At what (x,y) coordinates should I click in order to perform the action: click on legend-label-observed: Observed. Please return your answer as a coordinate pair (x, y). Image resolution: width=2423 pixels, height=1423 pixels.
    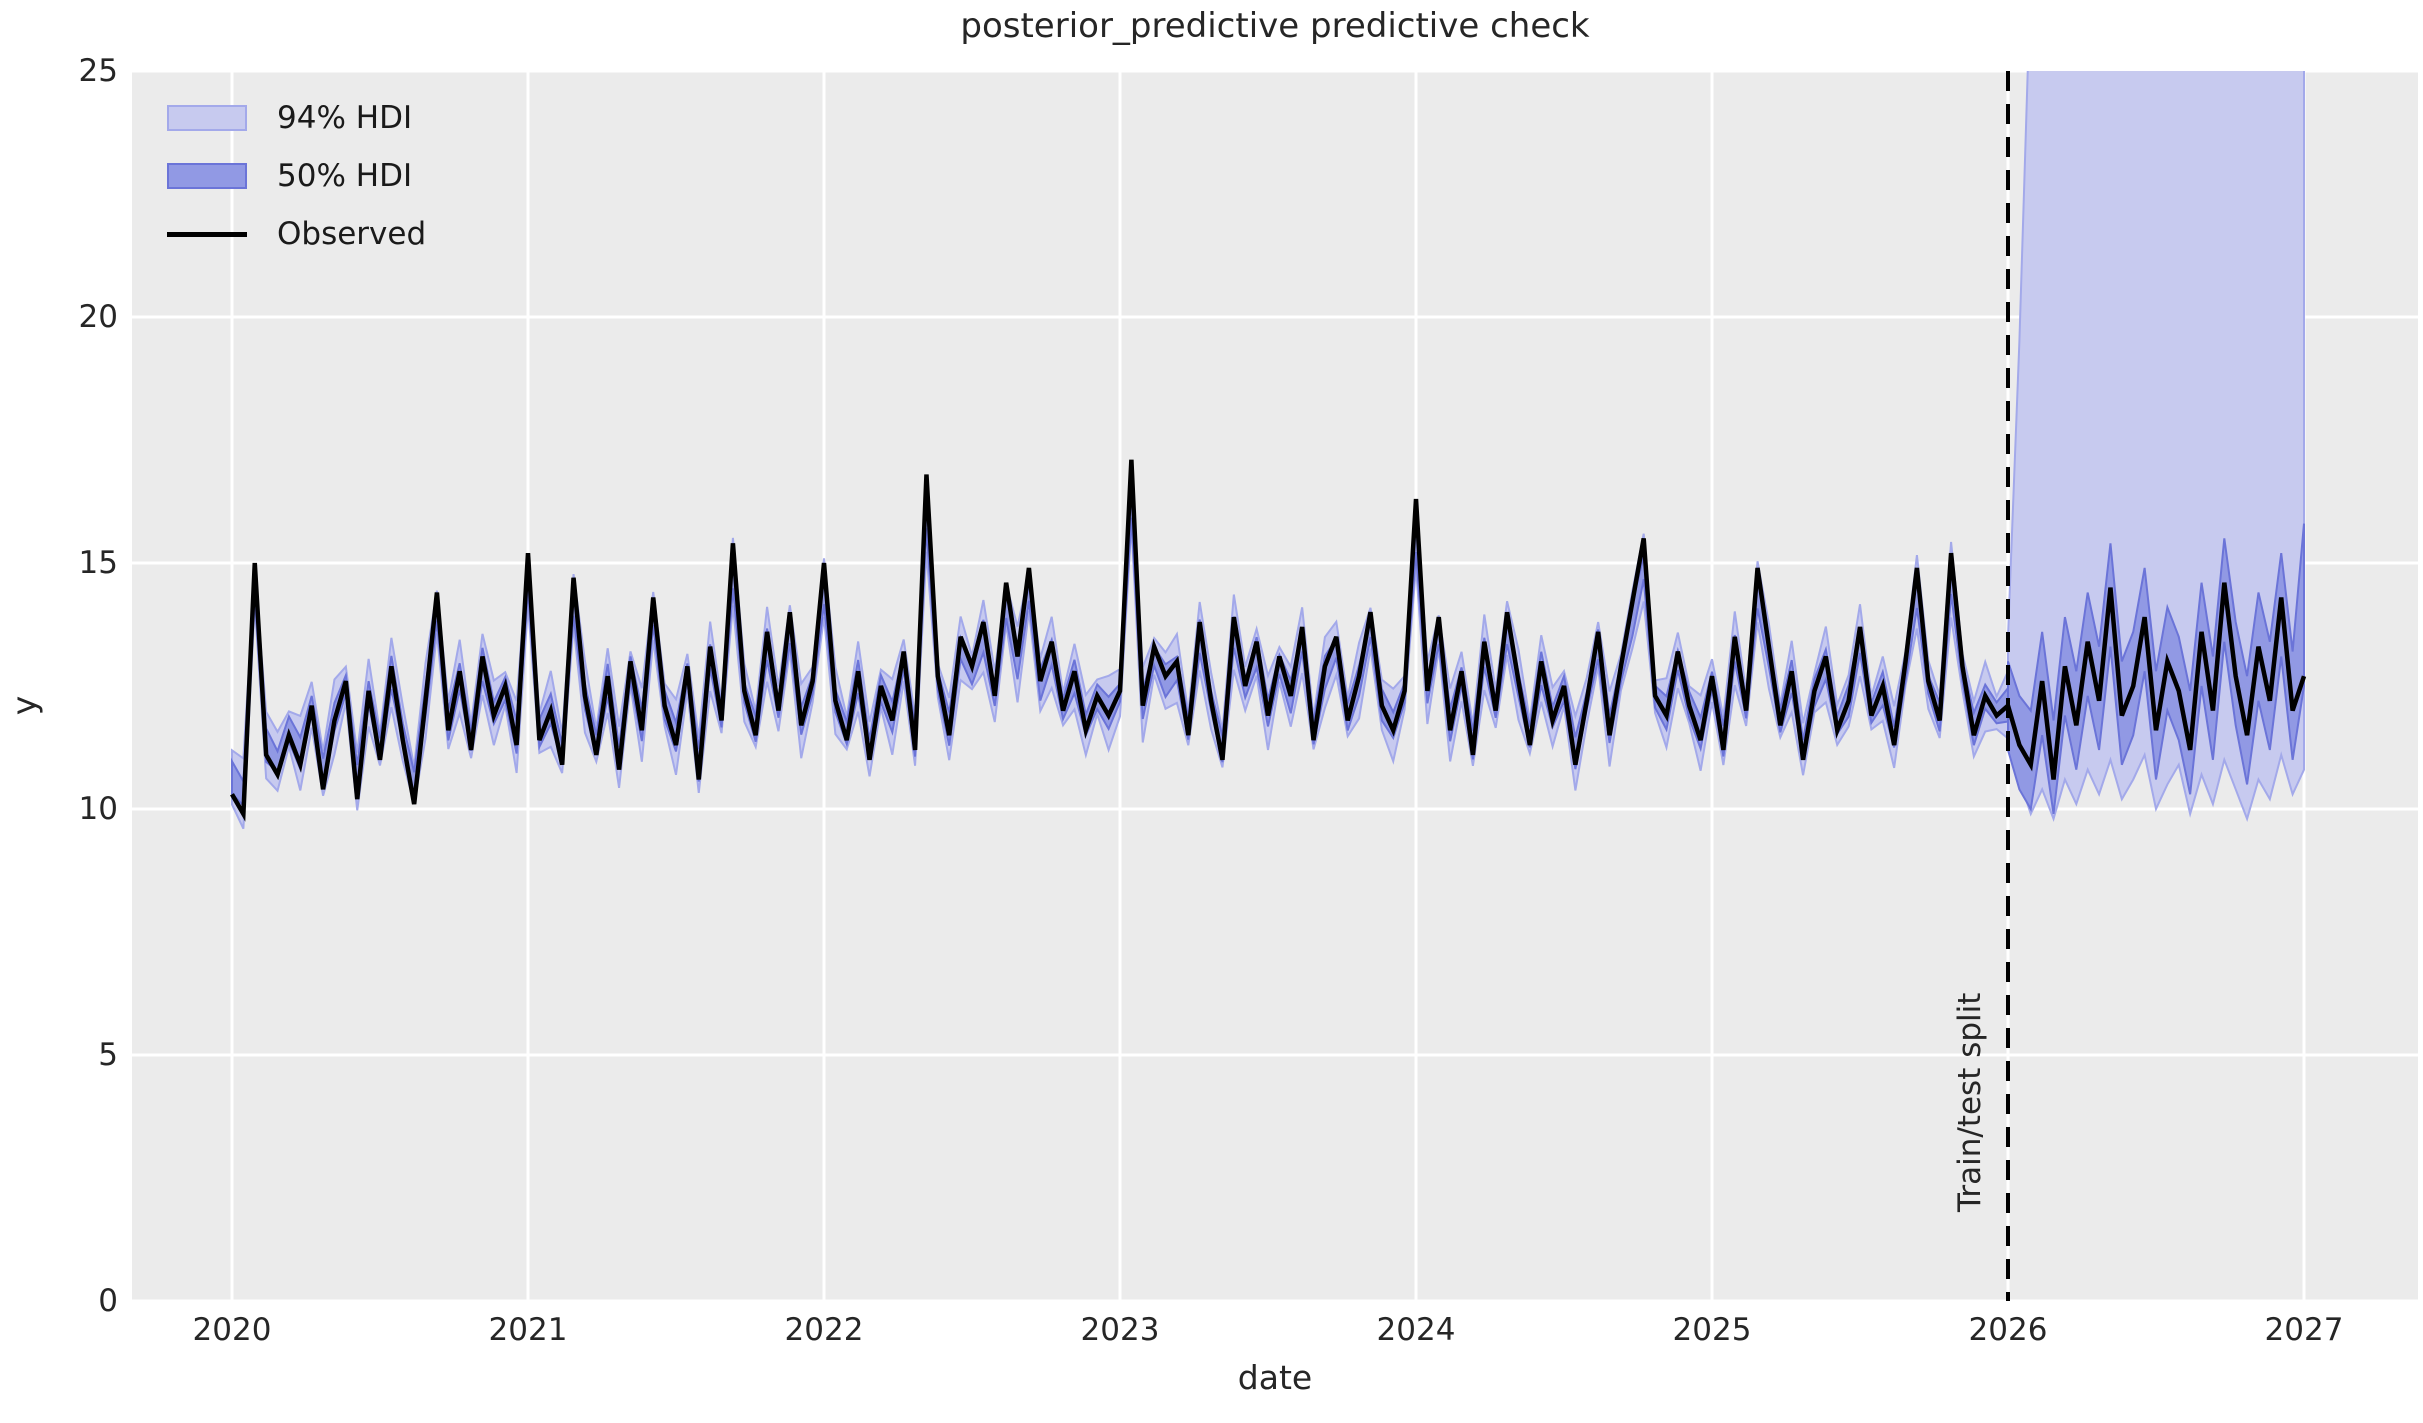
    Looking at the image, I should click on (352, 234).